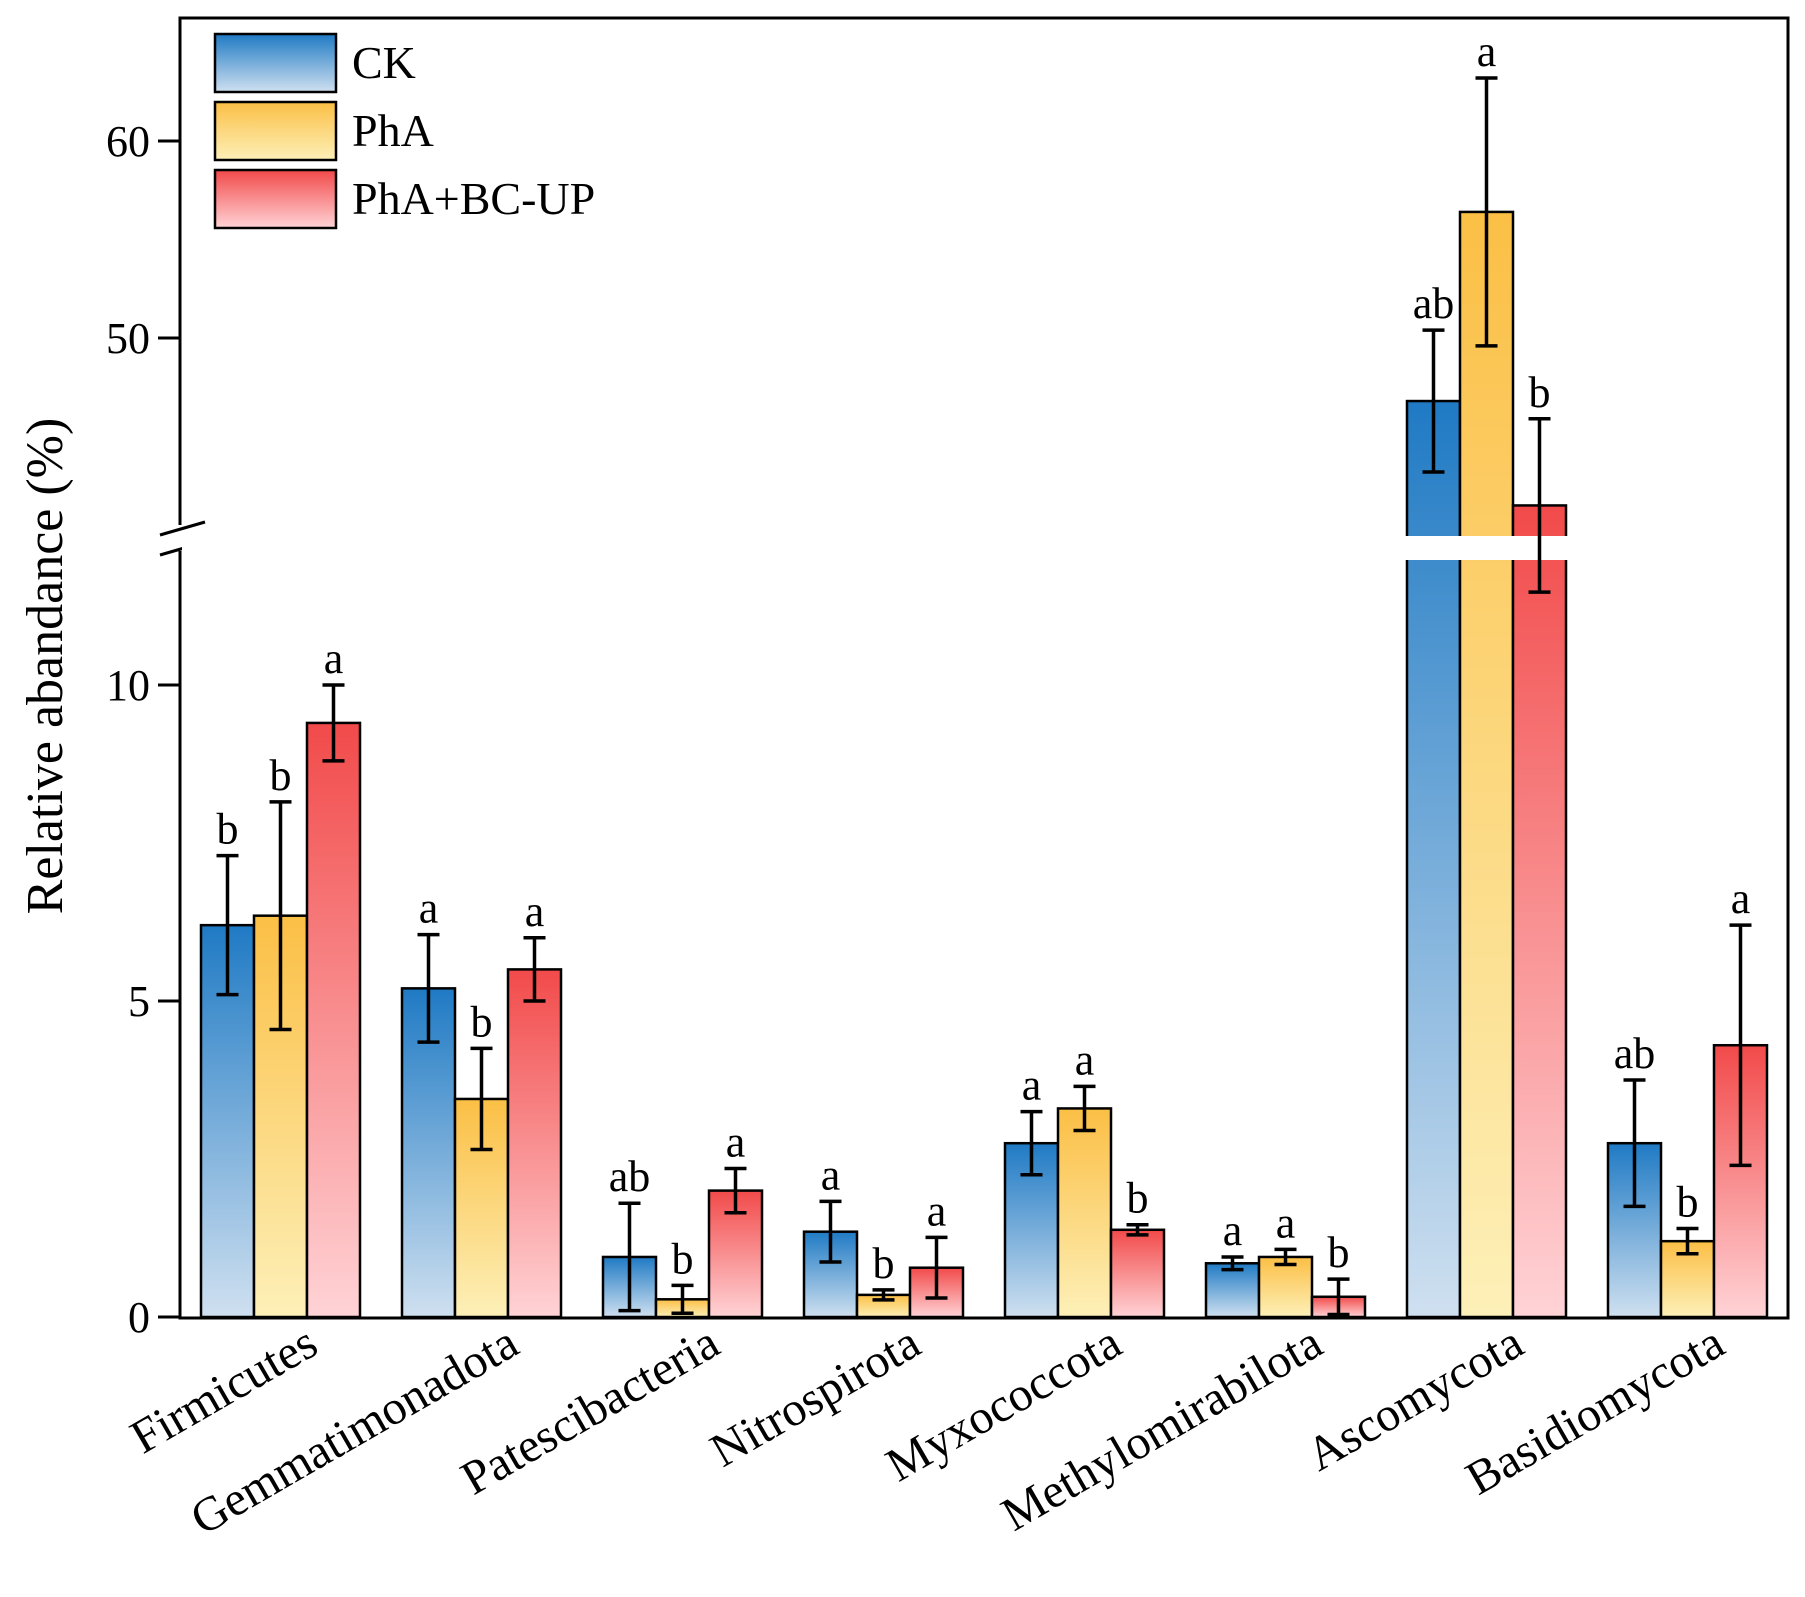  I want to click on bar-pha-bc-up-gemmatimonadota, so click(534, 1143).